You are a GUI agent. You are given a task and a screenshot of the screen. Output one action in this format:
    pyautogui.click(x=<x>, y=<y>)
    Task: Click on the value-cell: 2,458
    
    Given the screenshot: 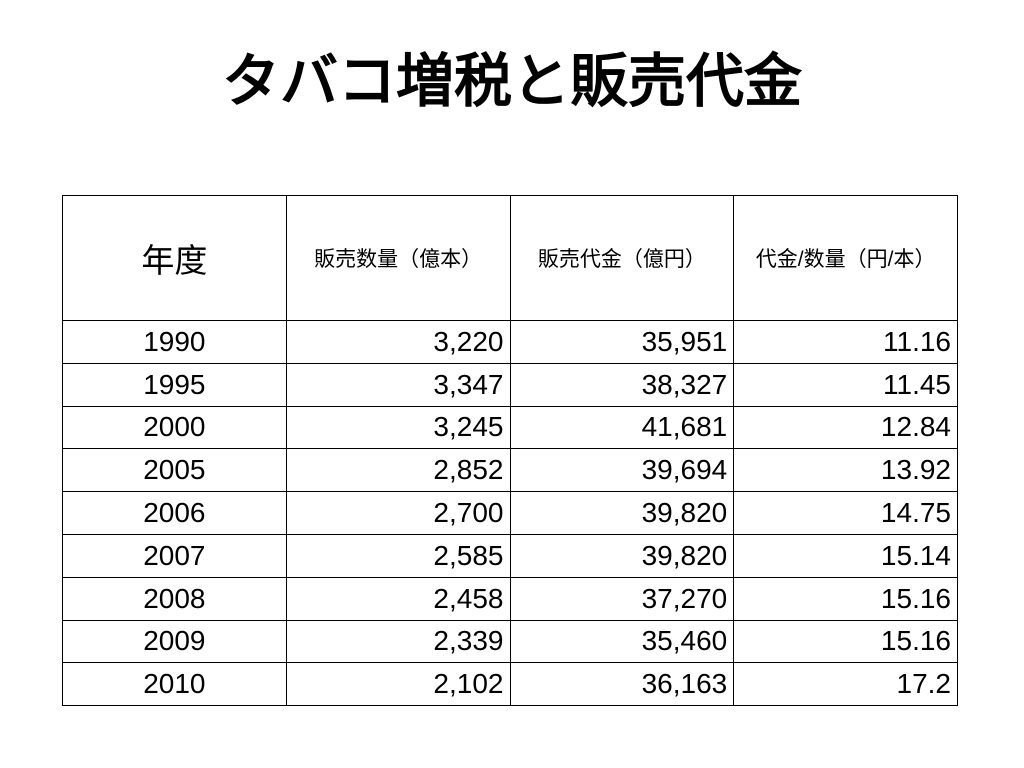 What is the action you would take?
    pyautogui.click(x=398, y=598)
    